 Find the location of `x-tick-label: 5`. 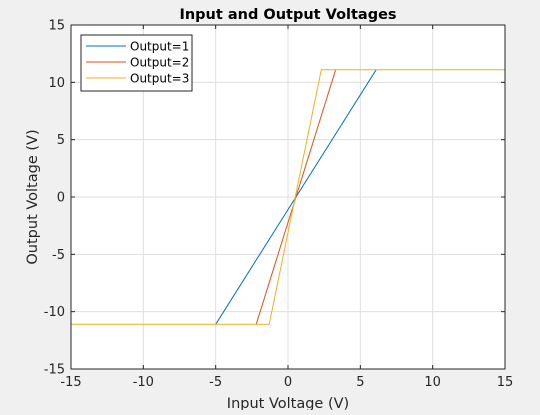

x-tick-label: 5 is located at coordinates (360, 382).